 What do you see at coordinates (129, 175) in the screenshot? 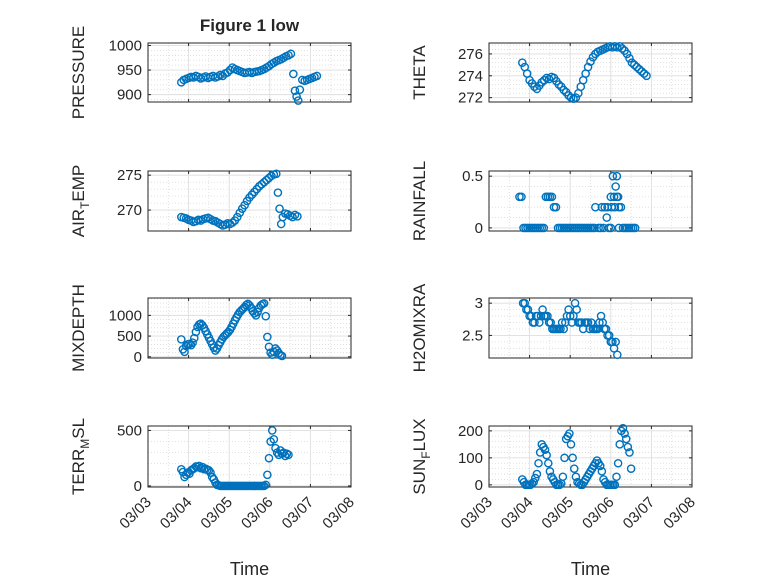
I see `chart-2-ytick-label: 275` at bounding box center [129, 175].